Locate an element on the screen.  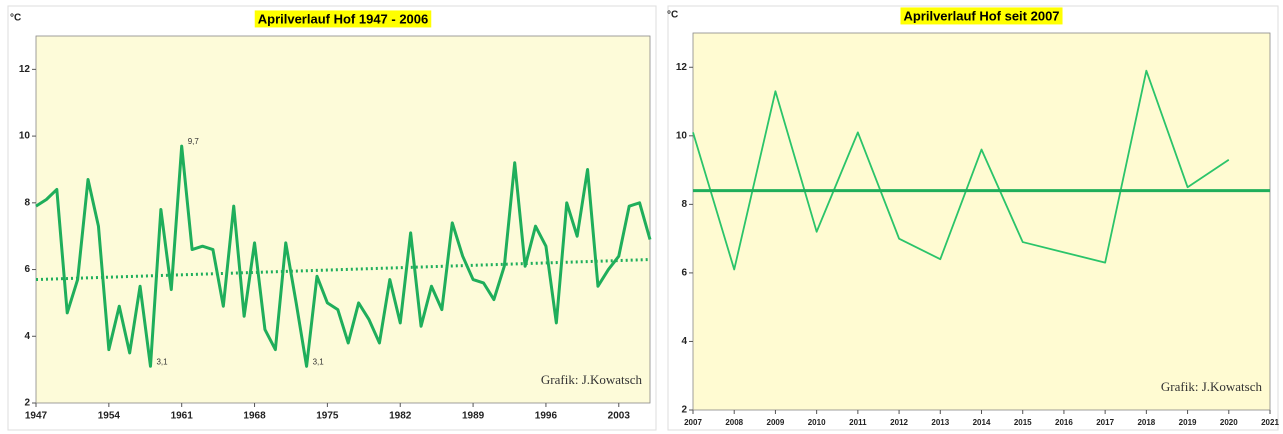
x-tick-label: 2020 is located at coordinates (1229, 422).